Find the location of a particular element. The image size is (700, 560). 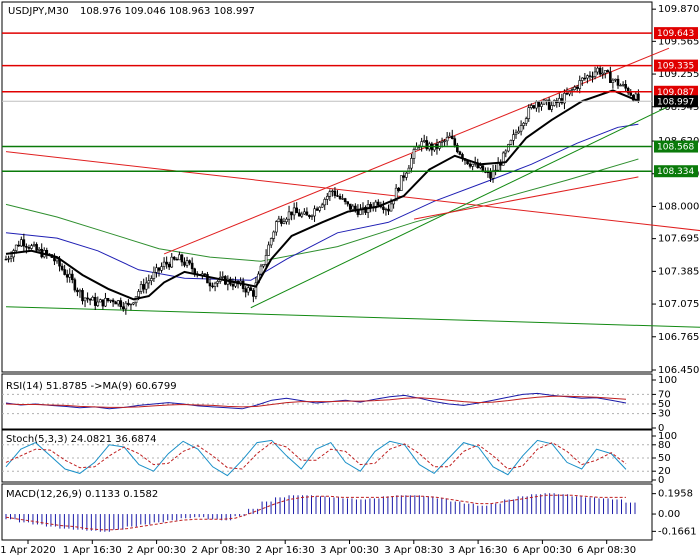

rsi-panel-frame is located at coordinates (327, 402).